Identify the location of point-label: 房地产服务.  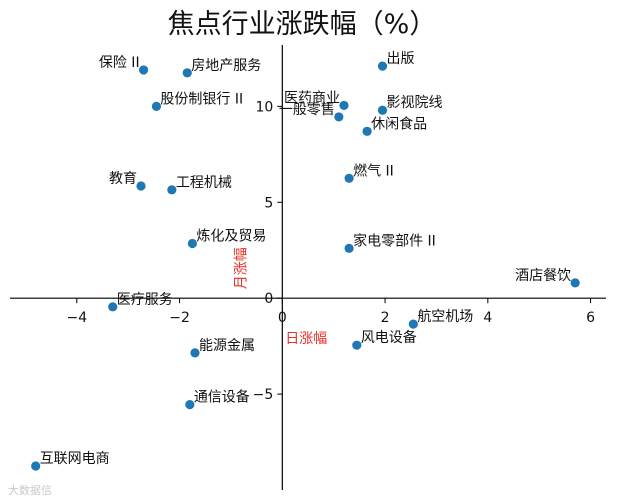
(226, 66).